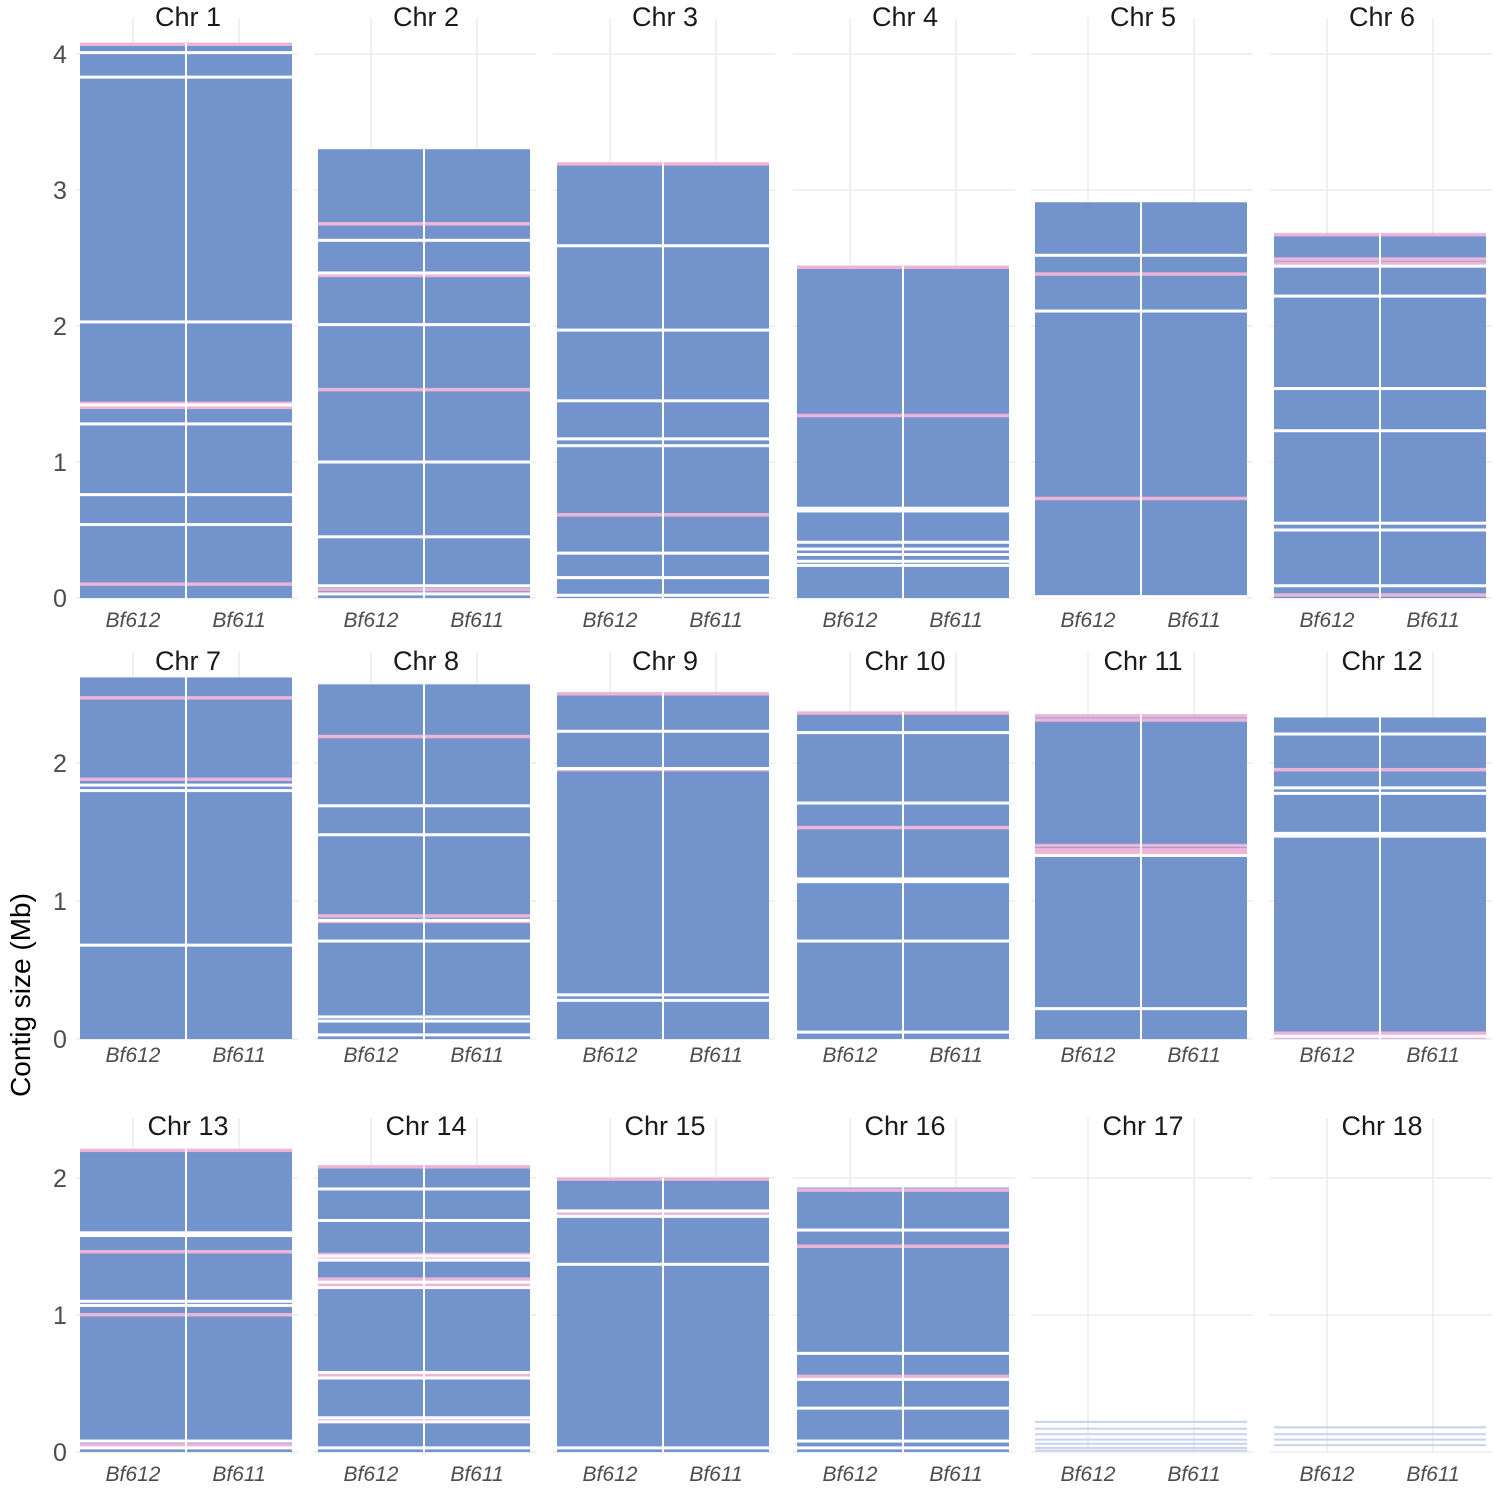  Describe the element at coordinates (426, 661) in the screenshot. I see `facet-title: Chr 8` at that location.